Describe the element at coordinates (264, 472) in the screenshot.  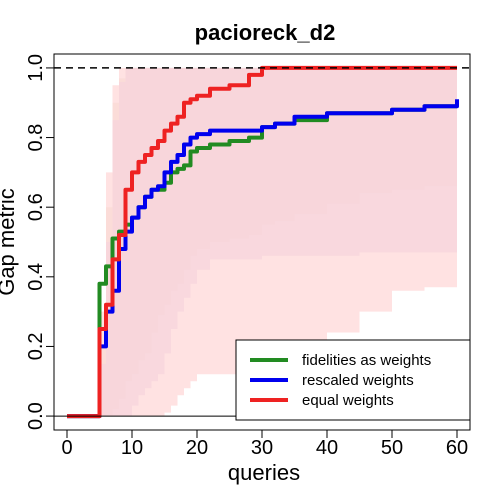
I see `x-axis-label: queries` at that location.